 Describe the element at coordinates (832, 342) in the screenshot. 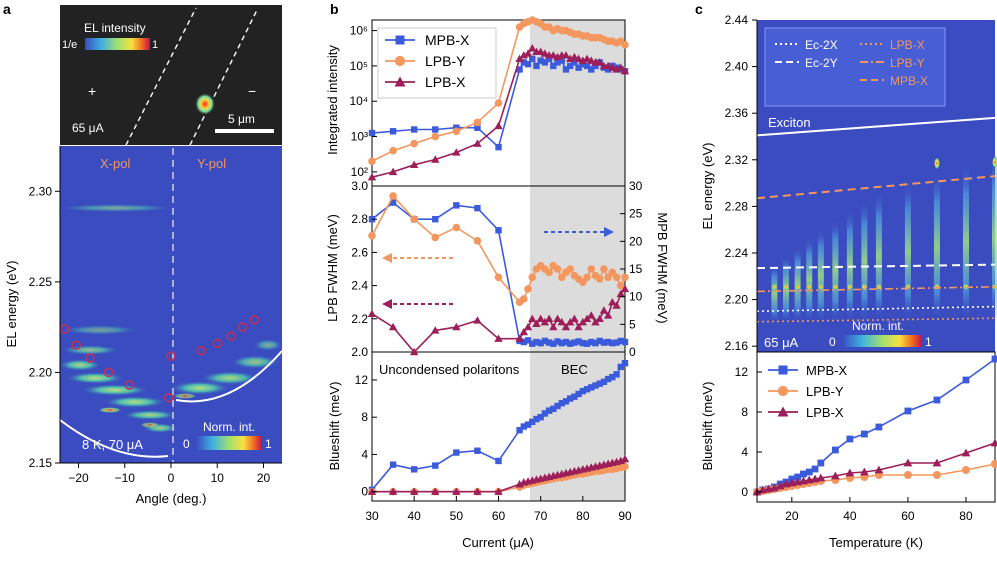

I see `c-colorbar-min: 0` at that location.